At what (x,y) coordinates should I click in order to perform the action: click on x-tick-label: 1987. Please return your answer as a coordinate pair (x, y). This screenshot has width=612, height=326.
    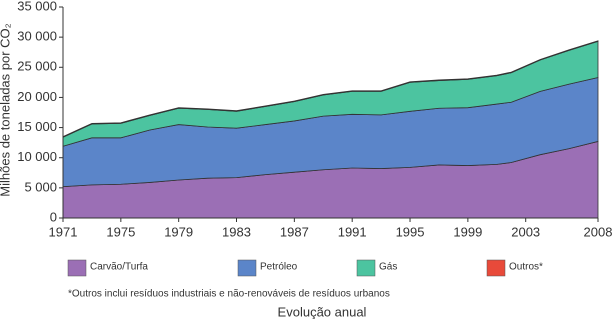
    Looking at the image, I should click on (294, 231).